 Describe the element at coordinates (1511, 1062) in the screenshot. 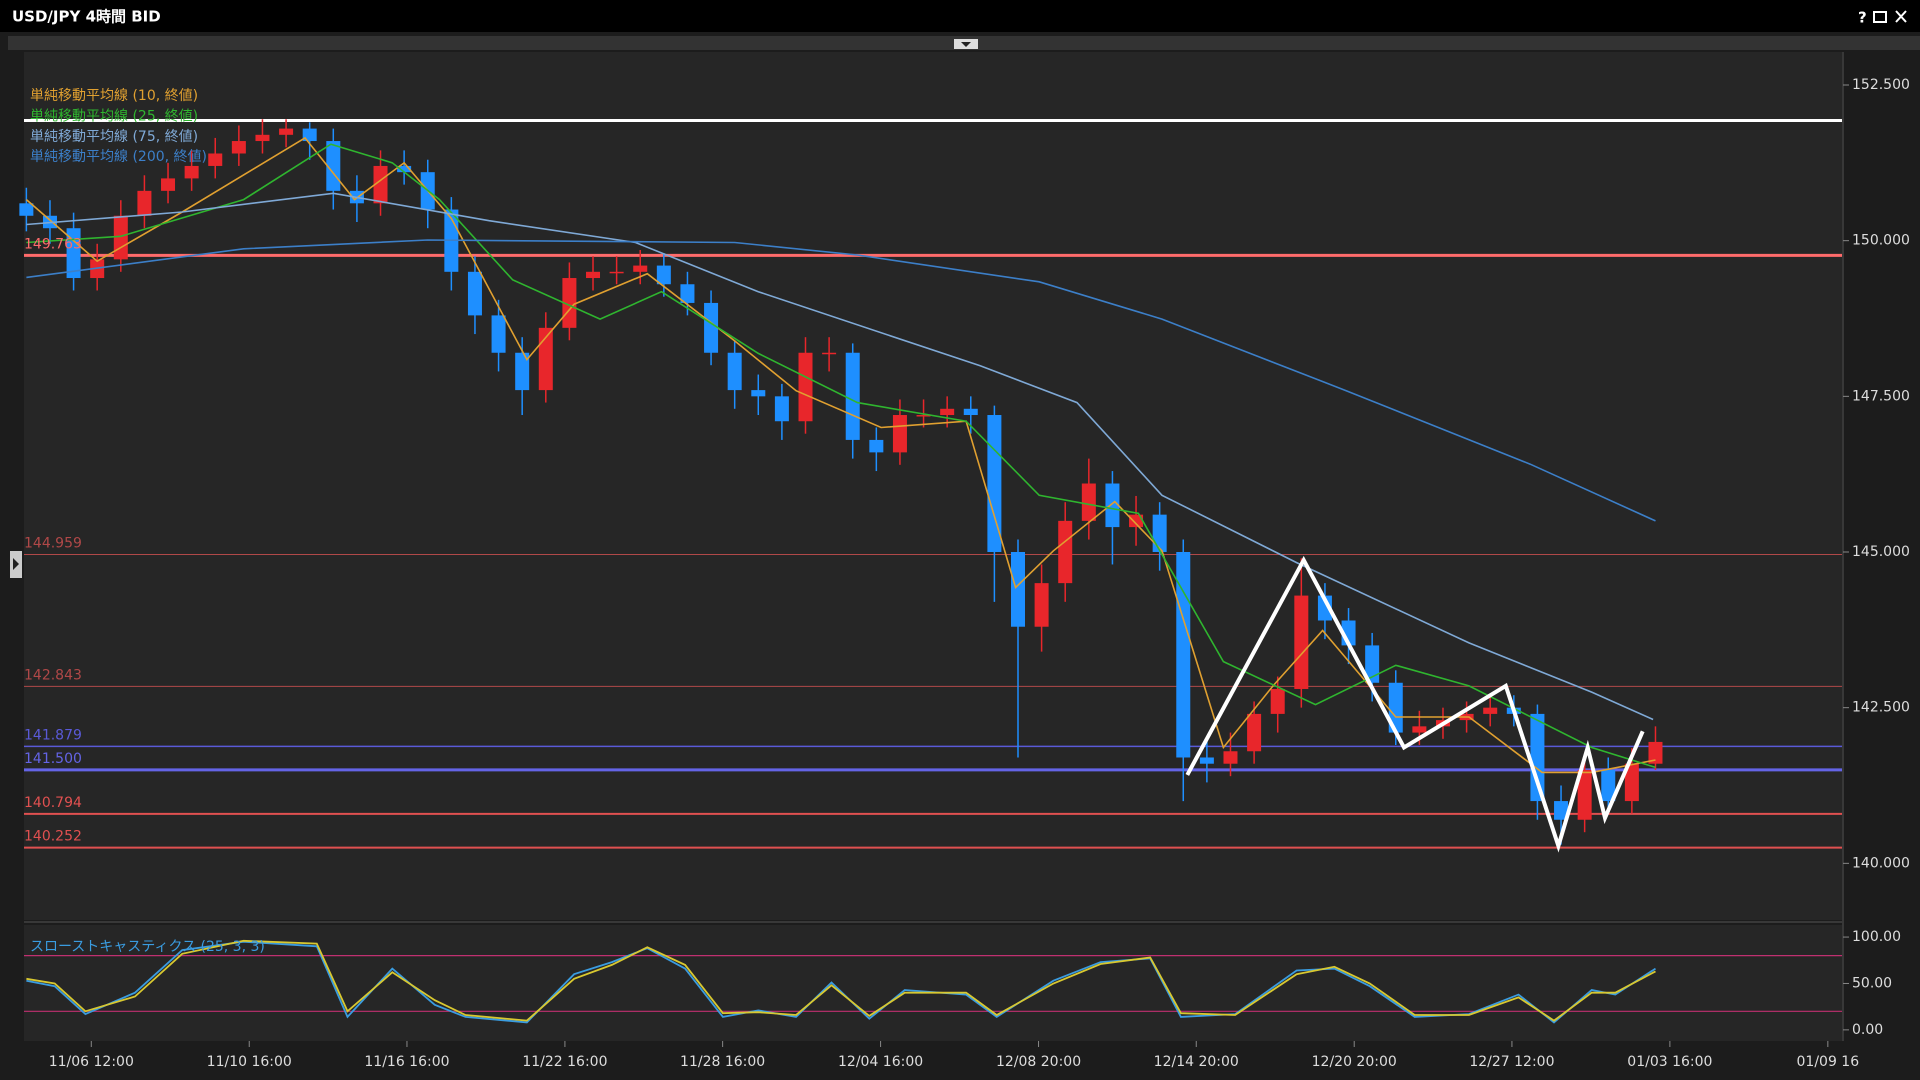

I see `x-tick-label: 12/27 12:00` at that location.